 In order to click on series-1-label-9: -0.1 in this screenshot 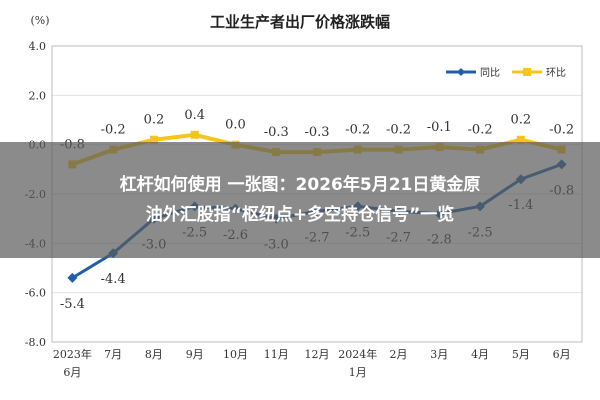, I will do `click(439, 127)`.